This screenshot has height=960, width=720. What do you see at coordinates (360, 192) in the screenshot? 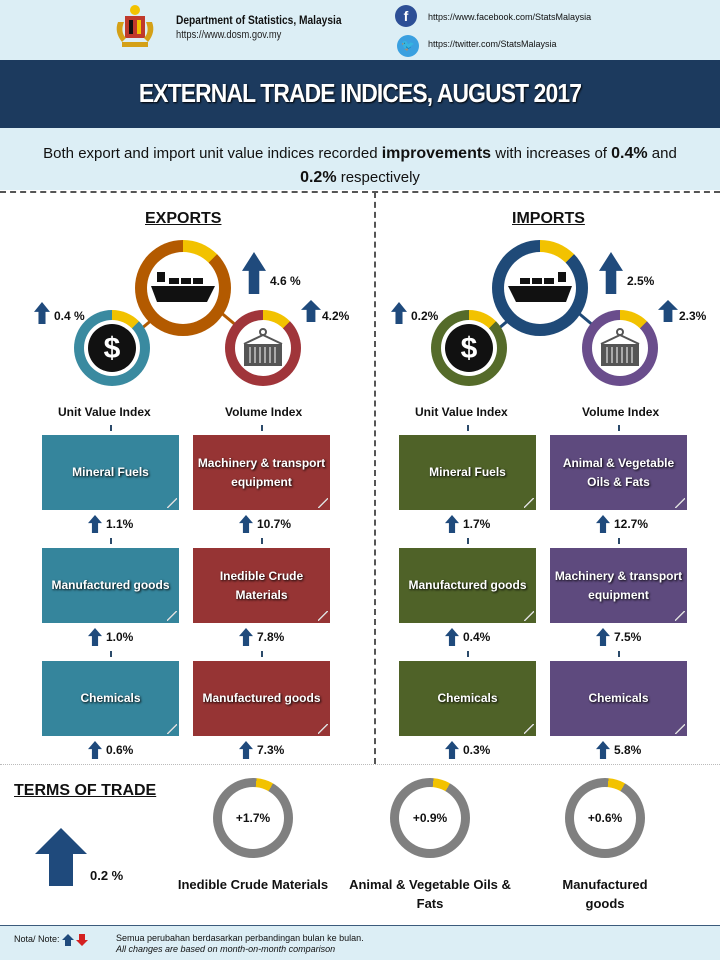
I see `divider-top` at bounding box center [360, 192].